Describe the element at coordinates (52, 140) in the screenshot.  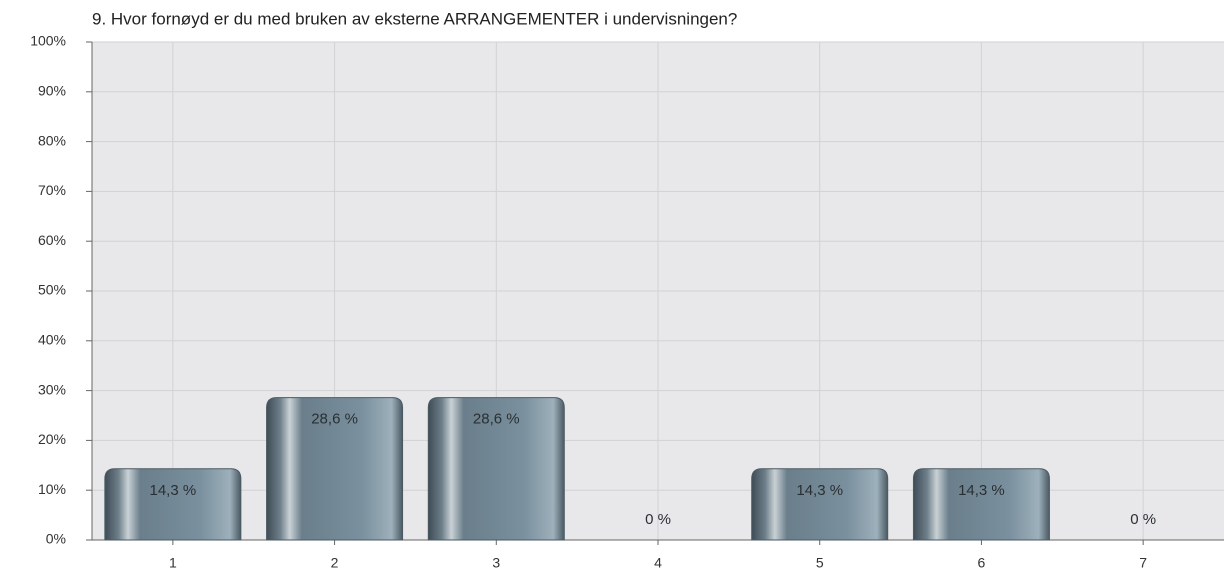
I see `y-tick-label: 80%` at that location.